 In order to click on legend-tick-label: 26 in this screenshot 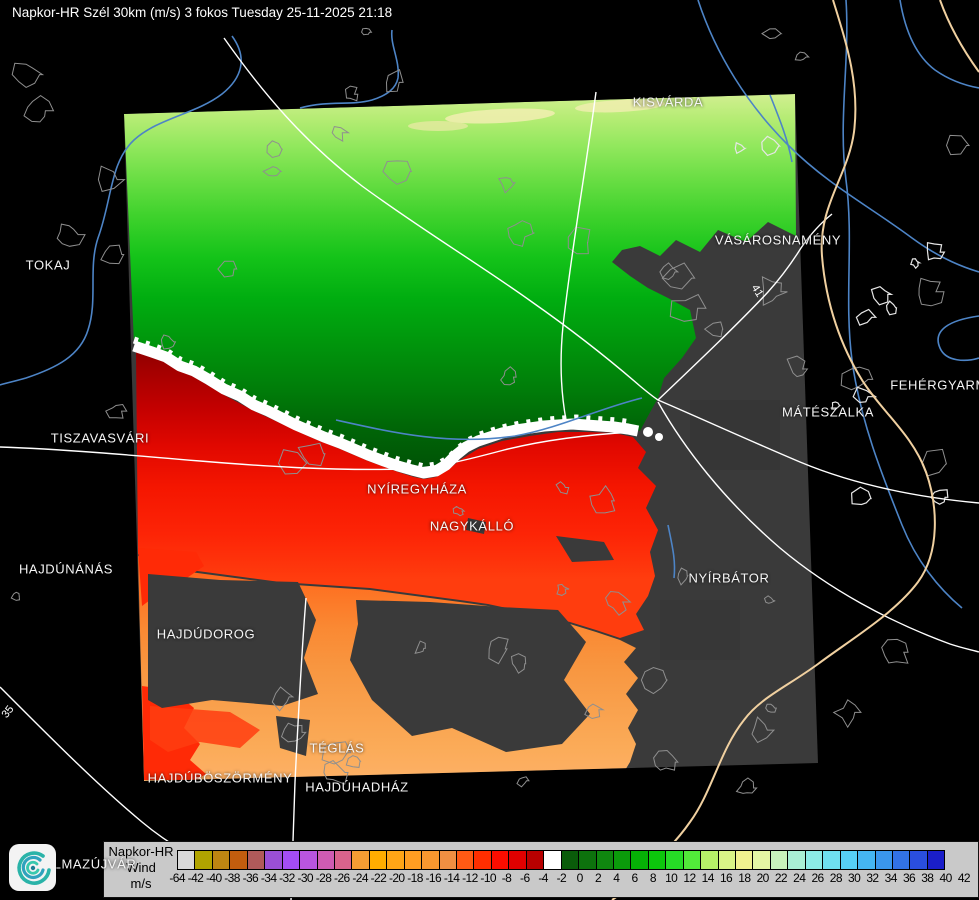, I will do `click(817, 878)`.